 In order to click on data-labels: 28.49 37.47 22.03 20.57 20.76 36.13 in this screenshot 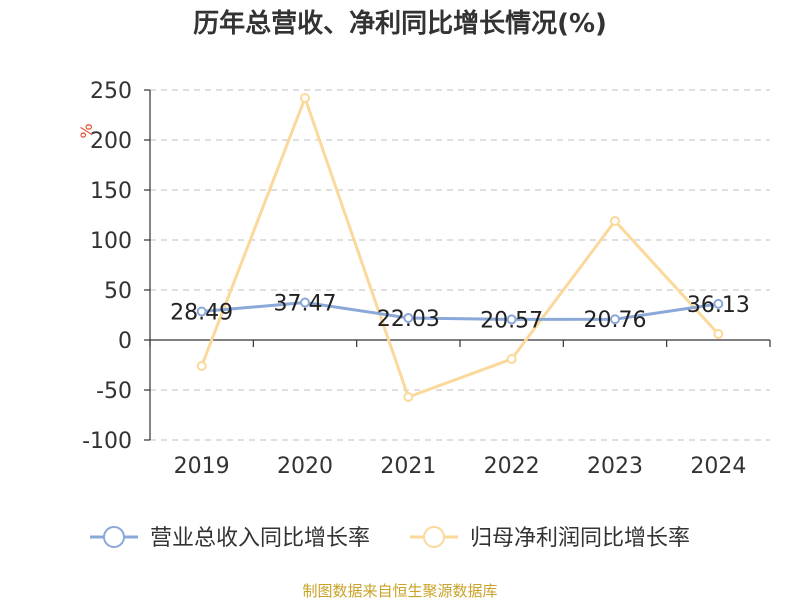, I will do `click(460, 313)`.